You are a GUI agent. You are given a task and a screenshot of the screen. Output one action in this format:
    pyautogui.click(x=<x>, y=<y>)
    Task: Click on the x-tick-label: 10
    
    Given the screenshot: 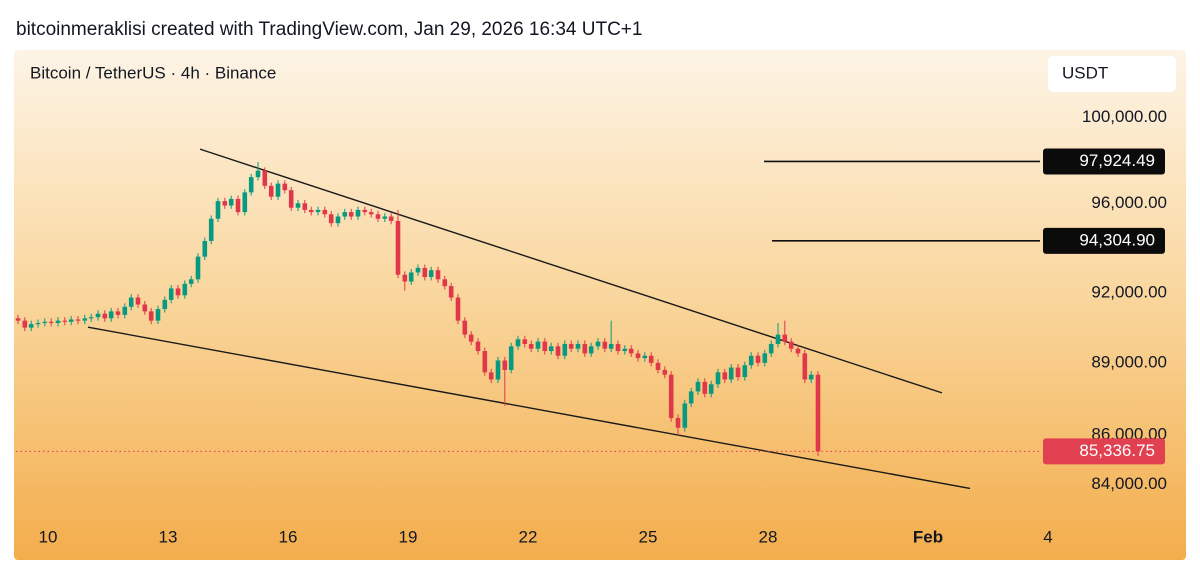 What is the action you would take?
    pyautogui.click(x=48, y=536)
    